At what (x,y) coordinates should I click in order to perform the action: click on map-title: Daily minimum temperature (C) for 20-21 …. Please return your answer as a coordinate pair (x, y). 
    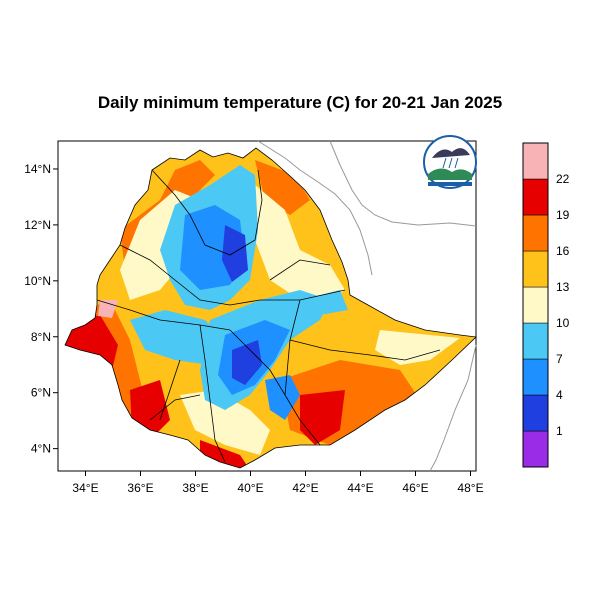
    Looking at the image, I should click on (300, 102).